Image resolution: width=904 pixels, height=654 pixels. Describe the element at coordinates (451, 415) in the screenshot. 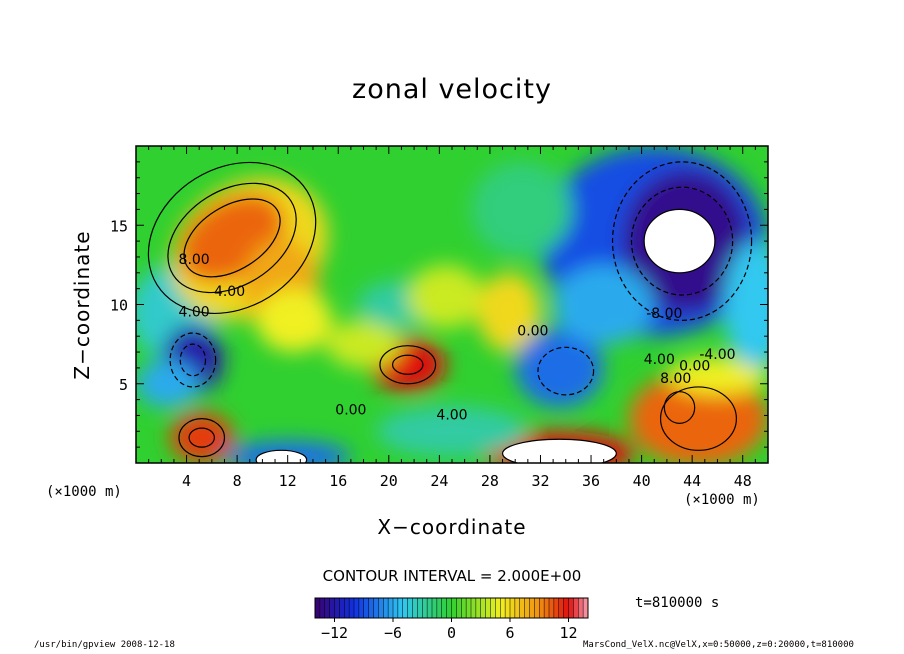

I see `contour-label-4: 4.00` at that location.